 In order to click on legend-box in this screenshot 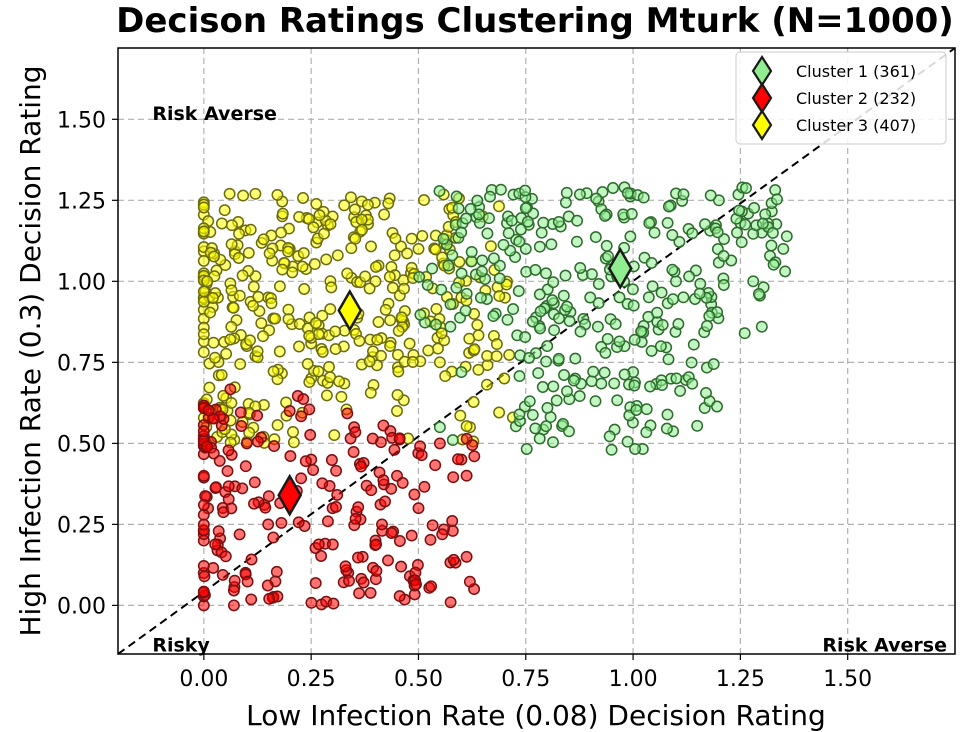, I will do `click(841, 98)`.